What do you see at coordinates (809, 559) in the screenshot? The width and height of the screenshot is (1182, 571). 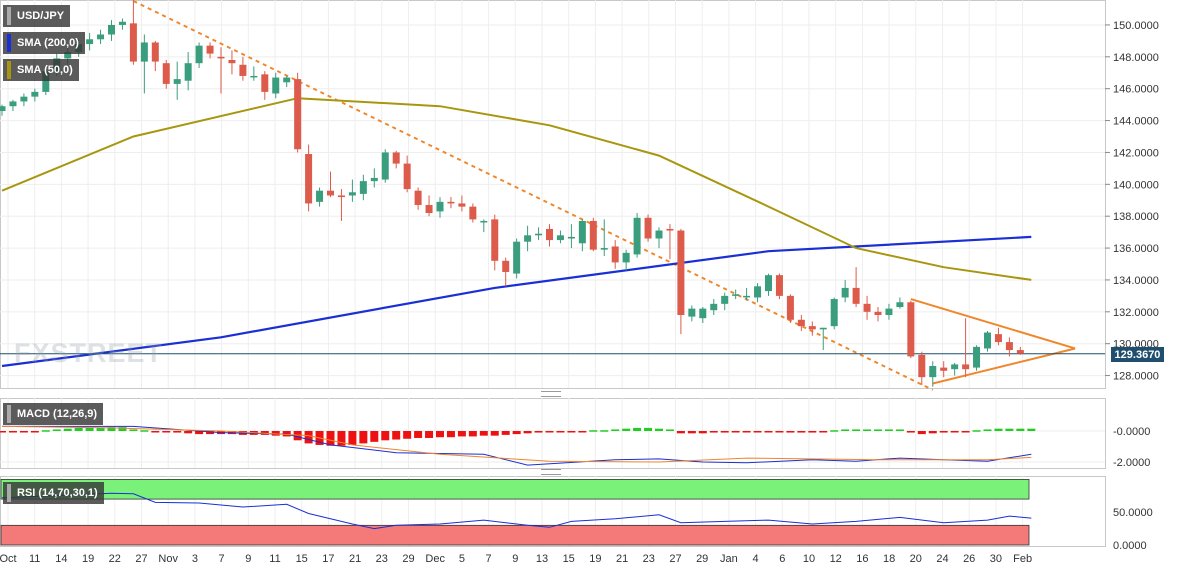 I see `x-tick-label: 10` at bounding box center [809, 559].